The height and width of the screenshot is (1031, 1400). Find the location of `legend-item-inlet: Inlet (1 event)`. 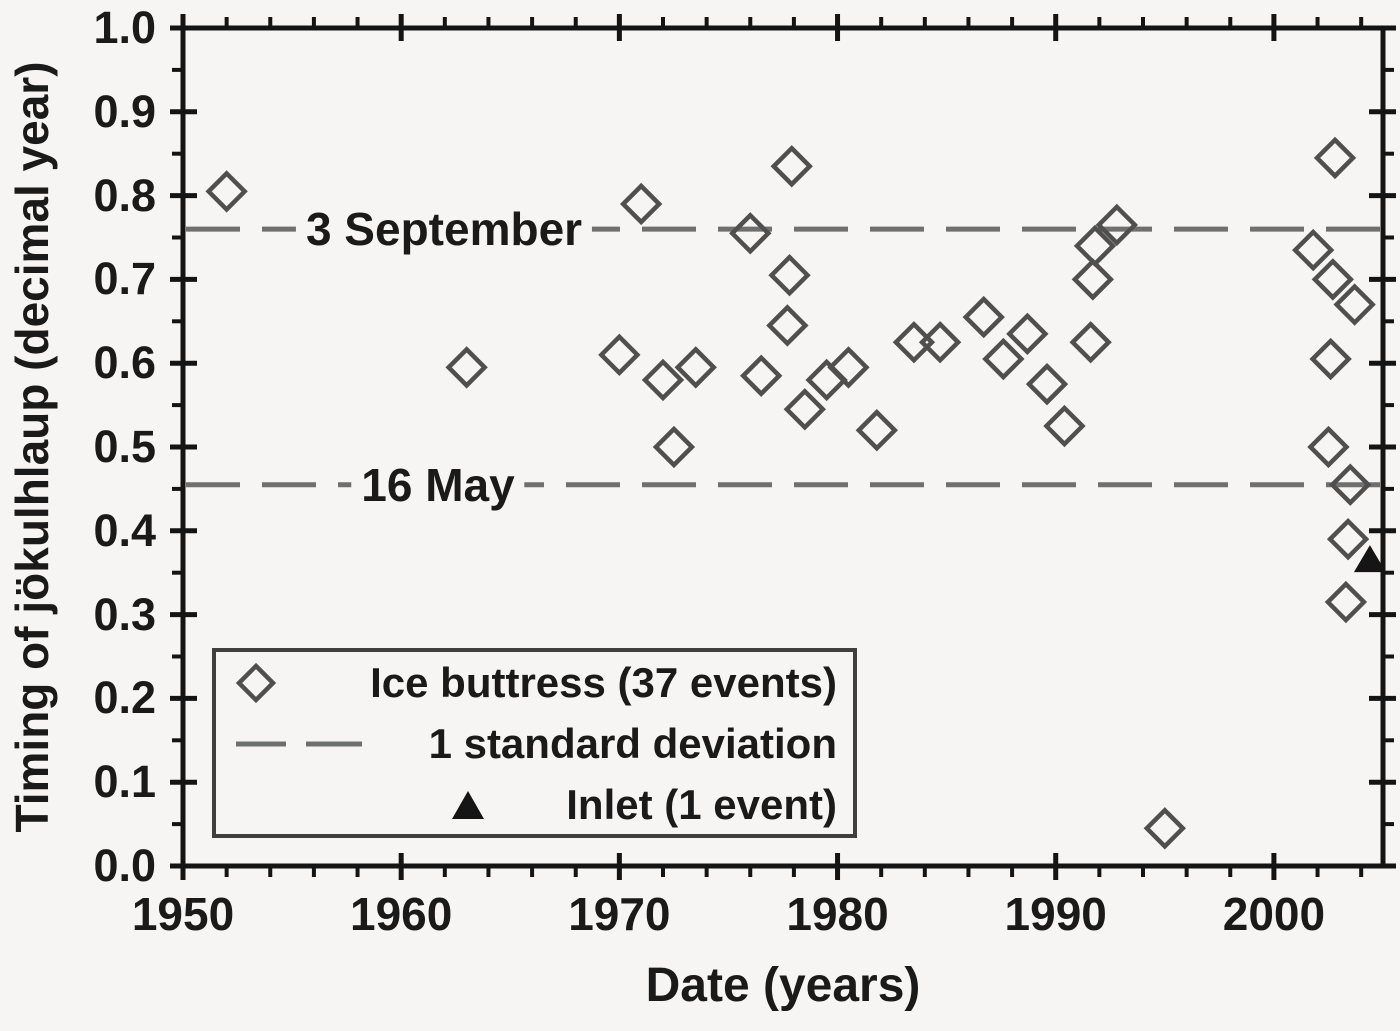

legend-item-inlet: Inlet (1 event) is located at coordinates (534, 805).